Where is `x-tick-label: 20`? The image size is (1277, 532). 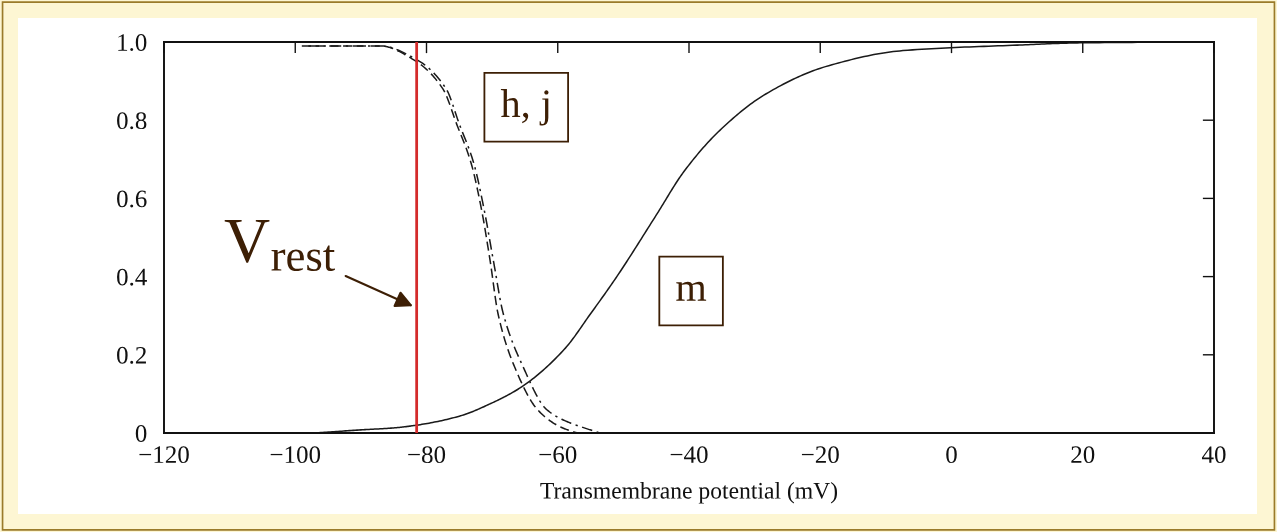
x-tick-label: 20 is located at coordinates (1083, 455).